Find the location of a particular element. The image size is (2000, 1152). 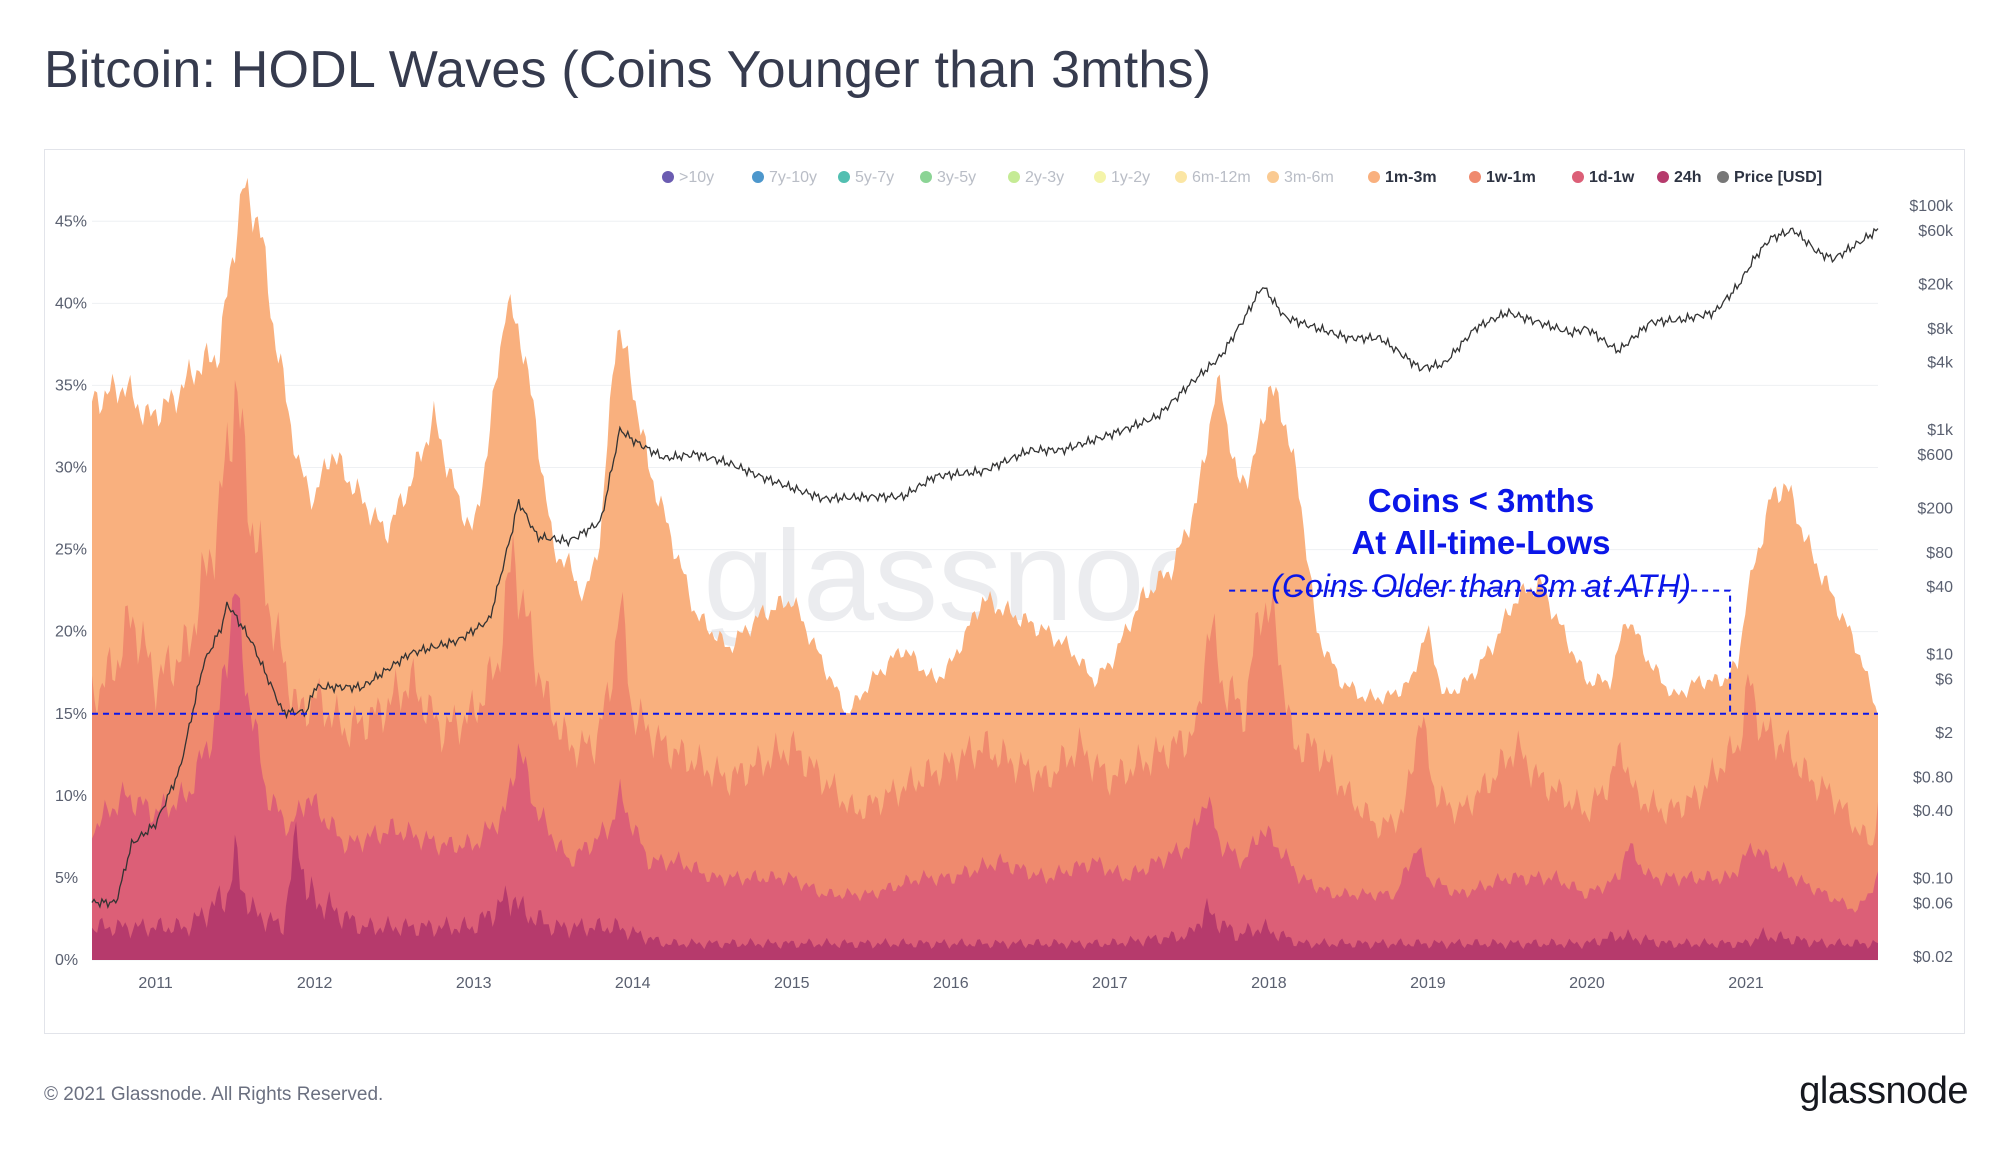

x-tick: 2018 is located at coordinates (1269, 983).